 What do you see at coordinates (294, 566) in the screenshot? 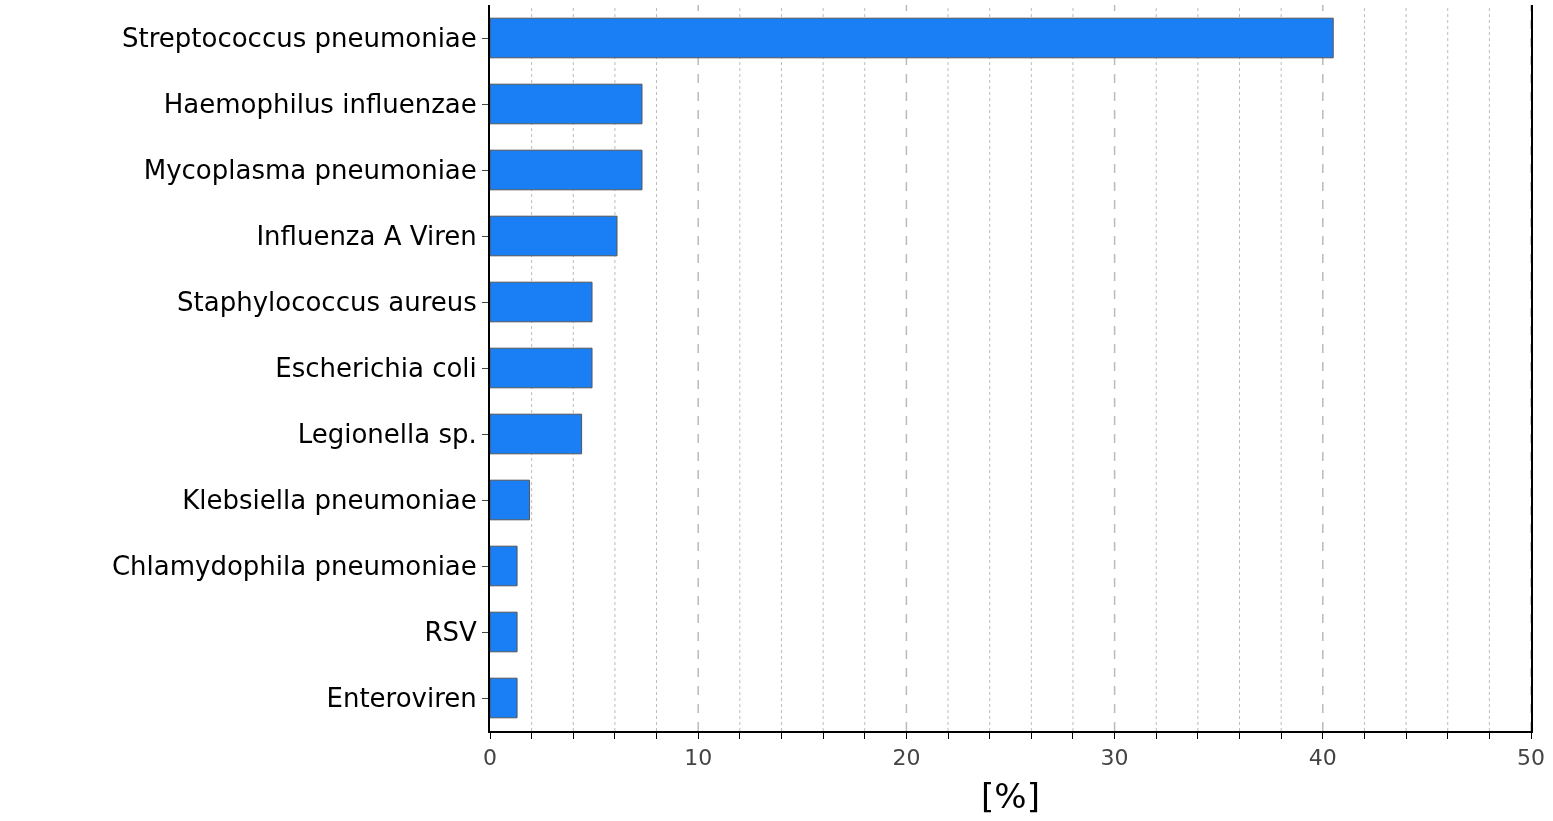
I see `y-tick-label: Chlamydophila pneumoniae` at bounding box center [294, 566].